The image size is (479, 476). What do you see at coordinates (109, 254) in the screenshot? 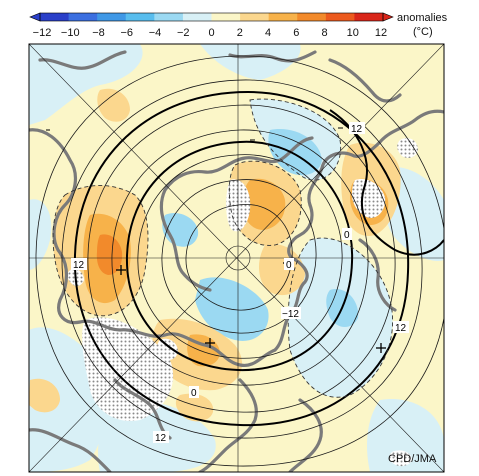
I see `strongest-warm-anomaly-region` at bounding box center [109, 254].